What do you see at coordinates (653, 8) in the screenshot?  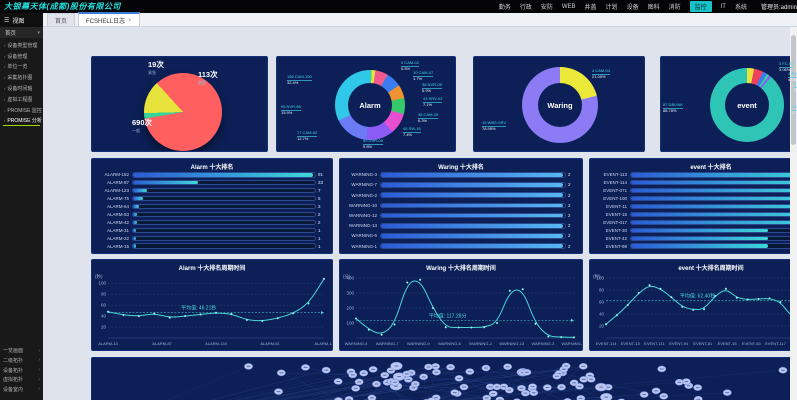 I see `topnav-item-图科: 图科` at bounding box center [653, 8].